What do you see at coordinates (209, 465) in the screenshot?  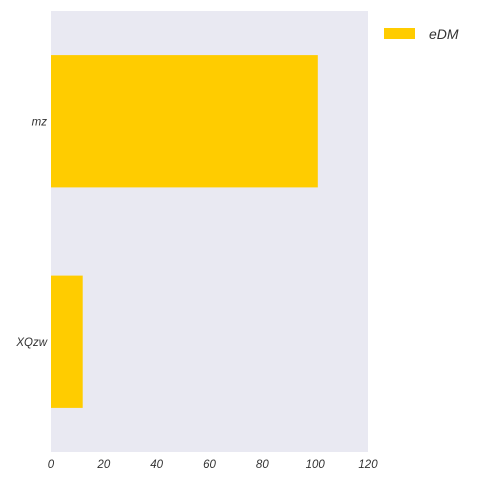 I see `x-tick-label-60: 60` at bounding box center [209, 465].